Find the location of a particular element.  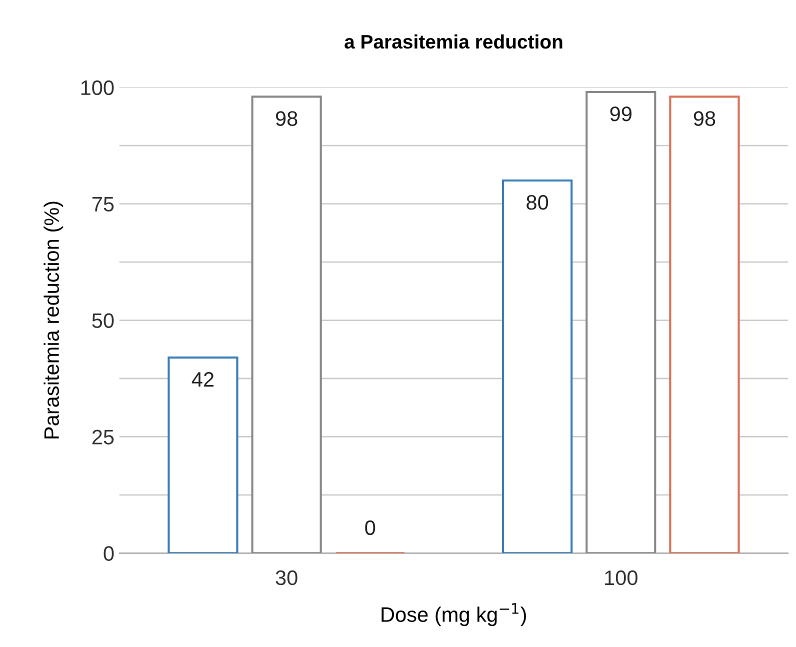

x-axis-title: Dose (mg kg$^{−1}$) is located at coordinates (454, 614).